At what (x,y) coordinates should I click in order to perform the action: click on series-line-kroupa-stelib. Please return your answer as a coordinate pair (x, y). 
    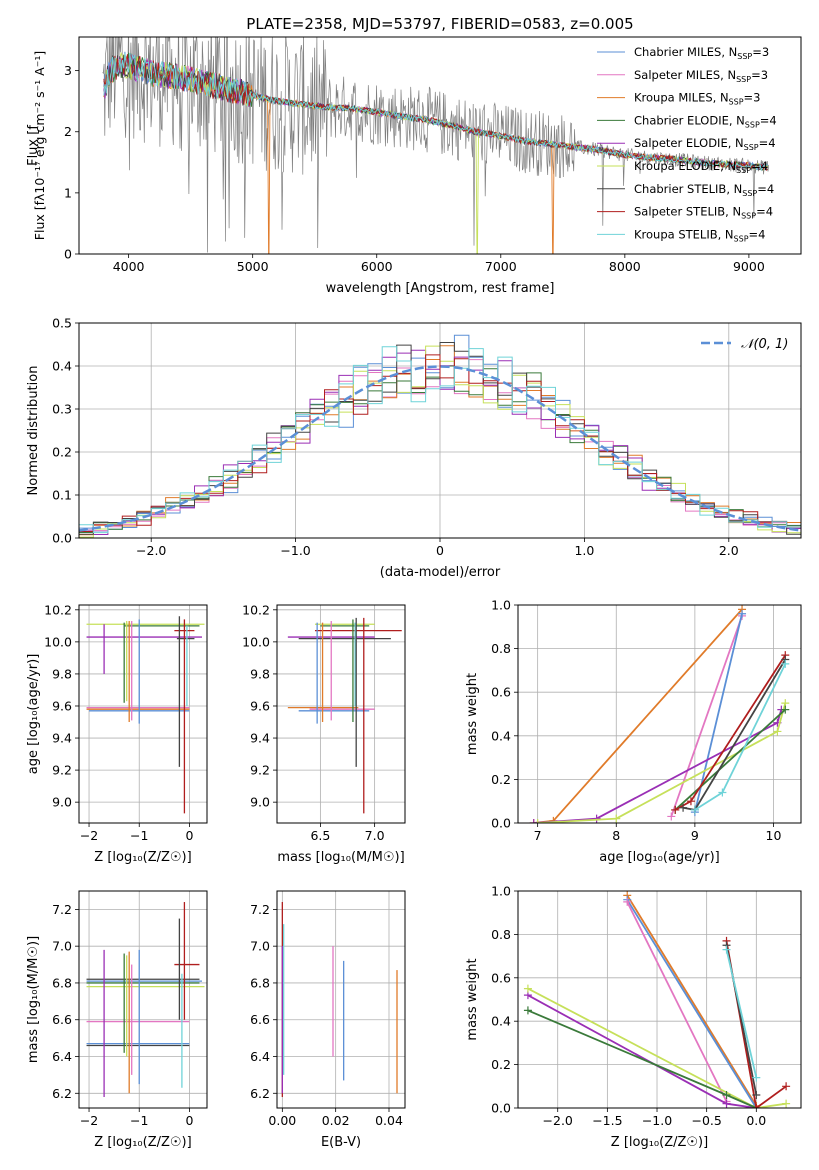
    Looking at the image, I should click on (741, 1013).